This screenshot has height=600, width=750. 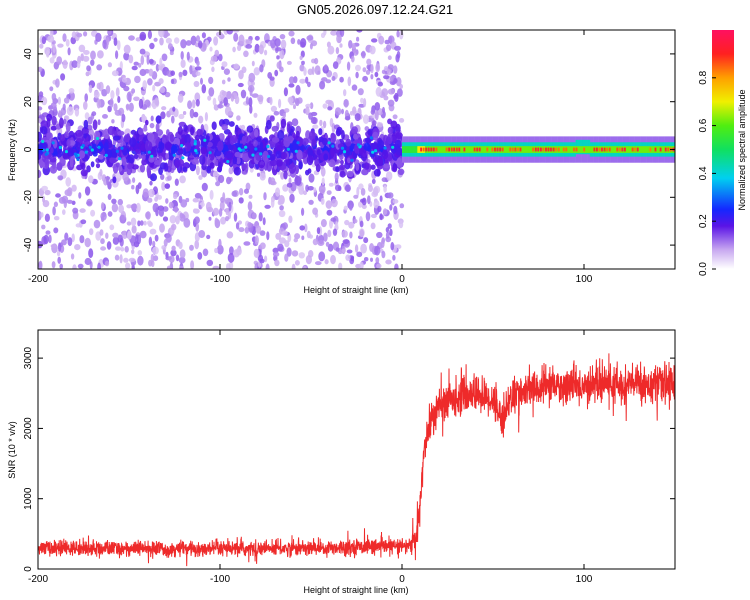 I want to click on snr-ytick-label: 2000, so click(x=28, y=428).